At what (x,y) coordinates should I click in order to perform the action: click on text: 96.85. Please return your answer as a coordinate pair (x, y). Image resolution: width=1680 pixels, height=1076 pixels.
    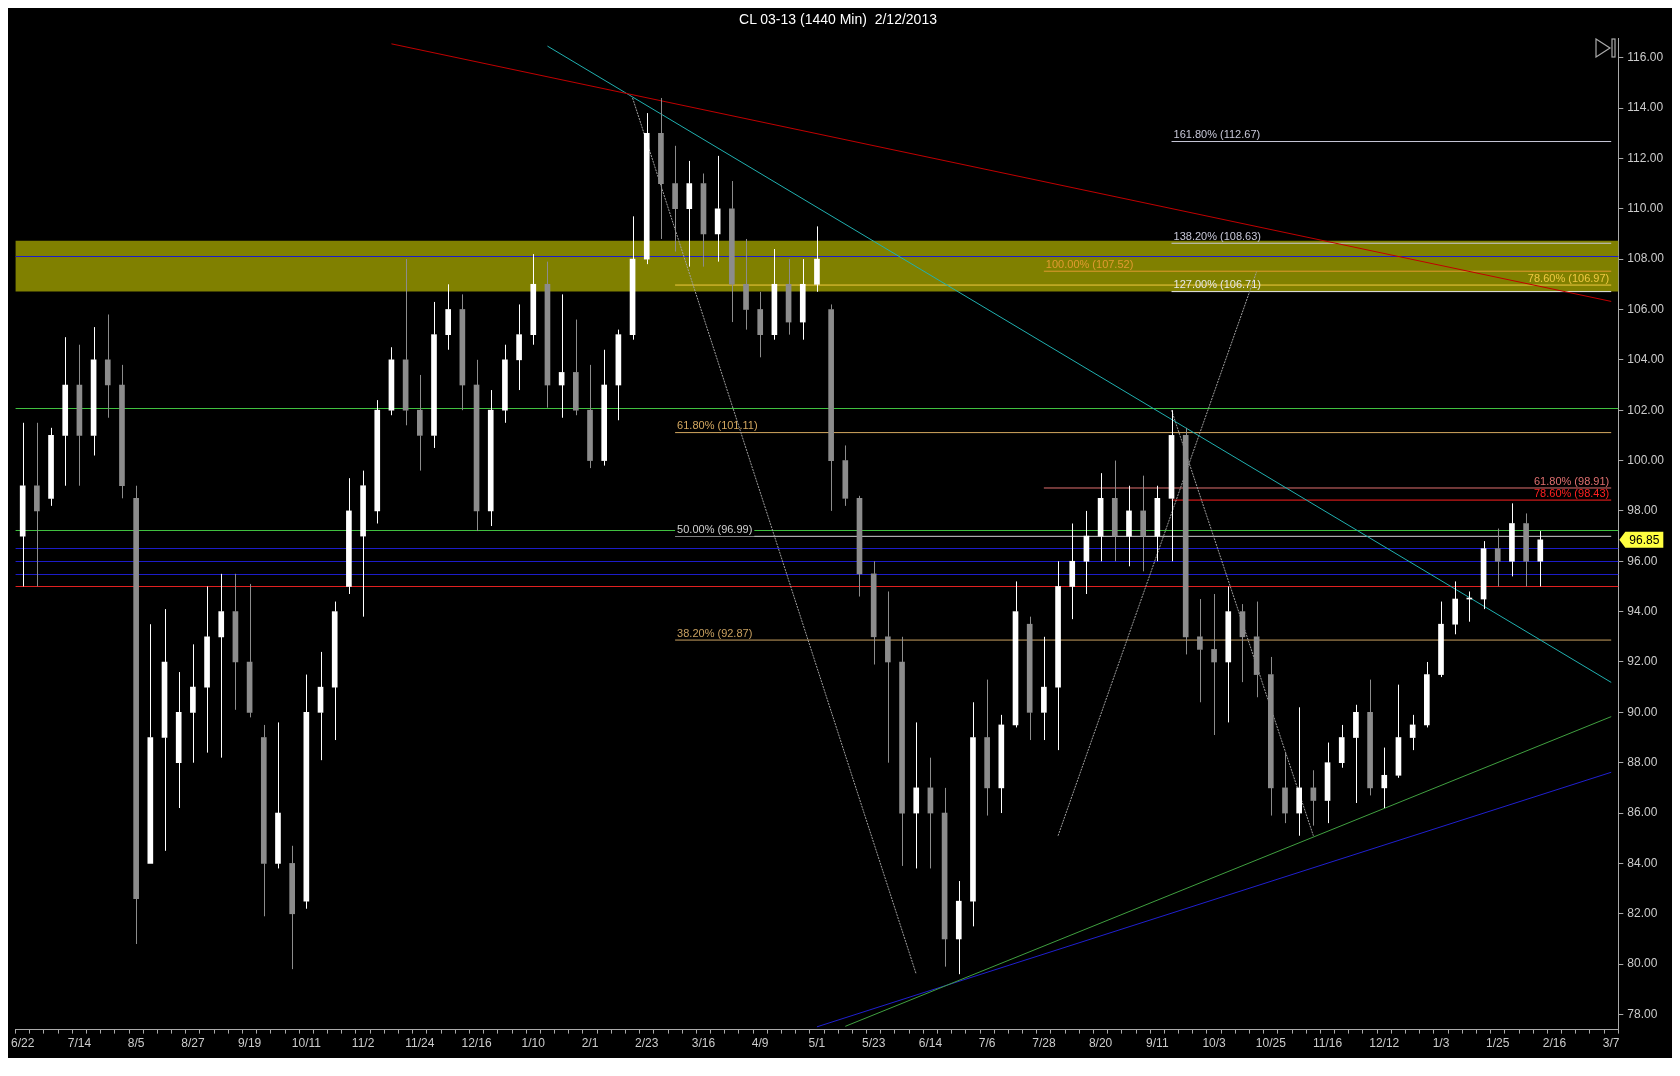
    Looking at the image, I should click on (1644, 540).